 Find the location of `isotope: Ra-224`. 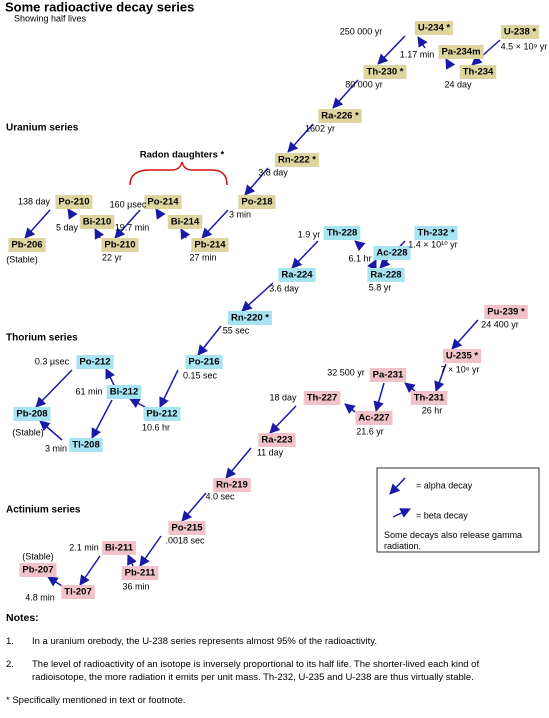

isotope: Ra-224 is located at coordinates (297, 275).